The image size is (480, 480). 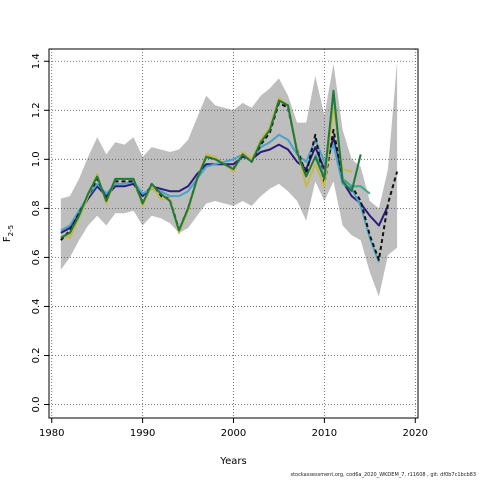 I want to click on x-axis: 1980 1990 2000 2010 2020, so click(x=233, y=428).